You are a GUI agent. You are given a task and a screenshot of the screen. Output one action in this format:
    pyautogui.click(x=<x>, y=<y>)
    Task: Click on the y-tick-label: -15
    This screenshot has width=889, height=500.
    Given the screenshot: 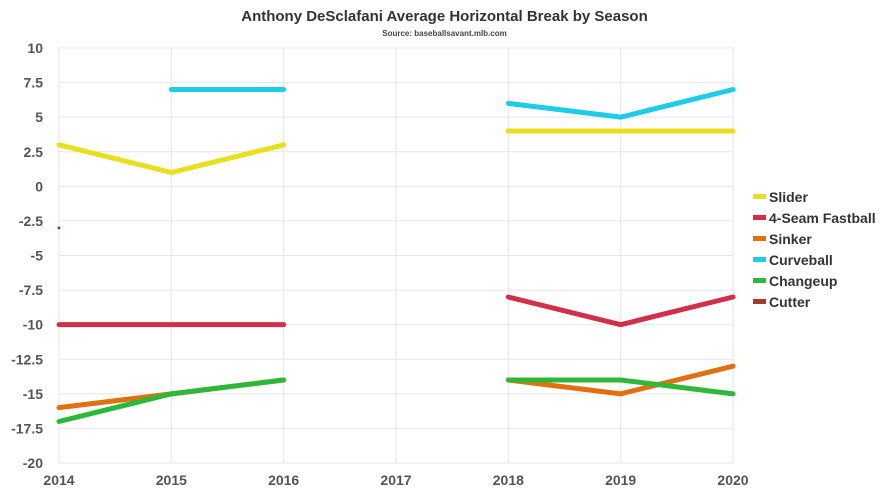 What is the action you would take?
    pyautogui.click(x=33, y=394)
    